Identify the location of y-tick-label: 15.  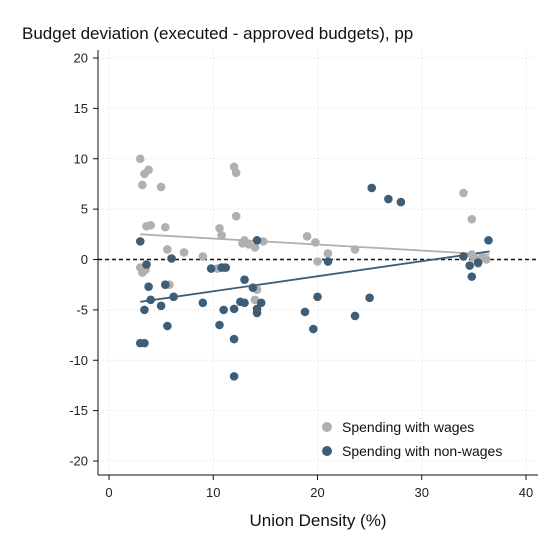
(81, 108).